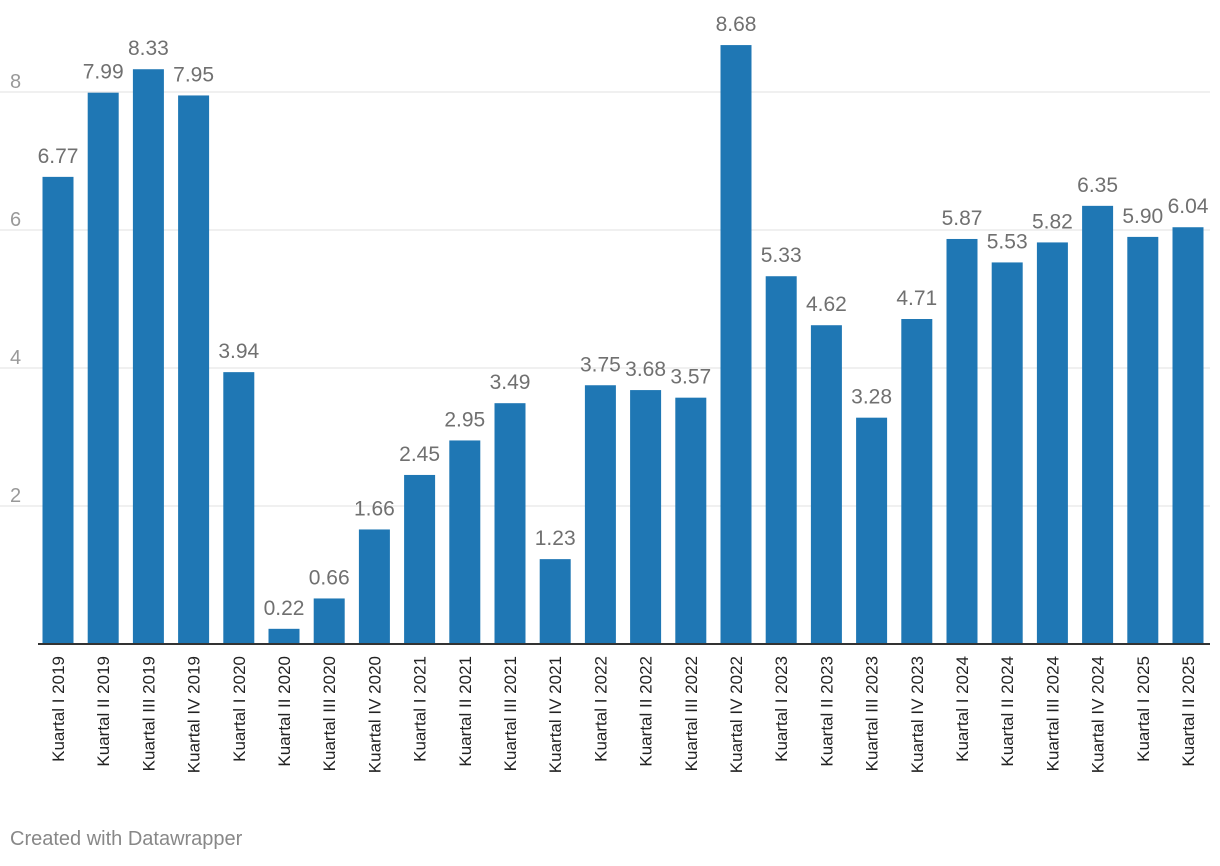  I want to click on x-tick-label: Kuartal I 2023, so click(781, 709).